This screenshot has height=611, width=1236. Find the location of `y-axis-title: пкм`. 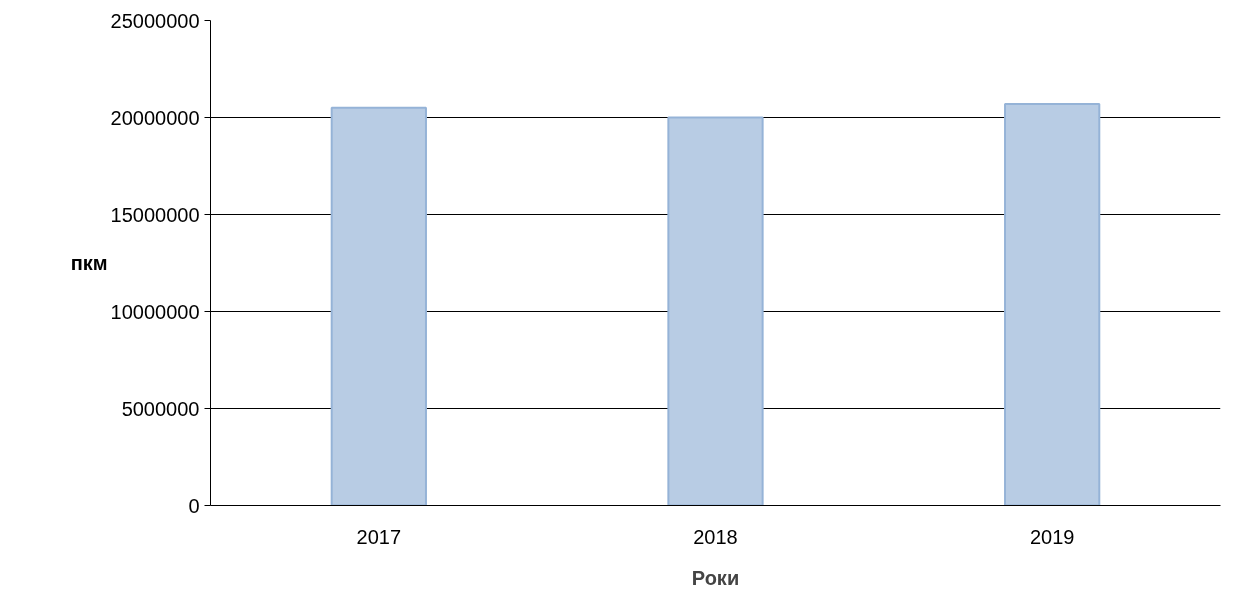

y-axis-title: пкм is located at coordinates (89, 263).